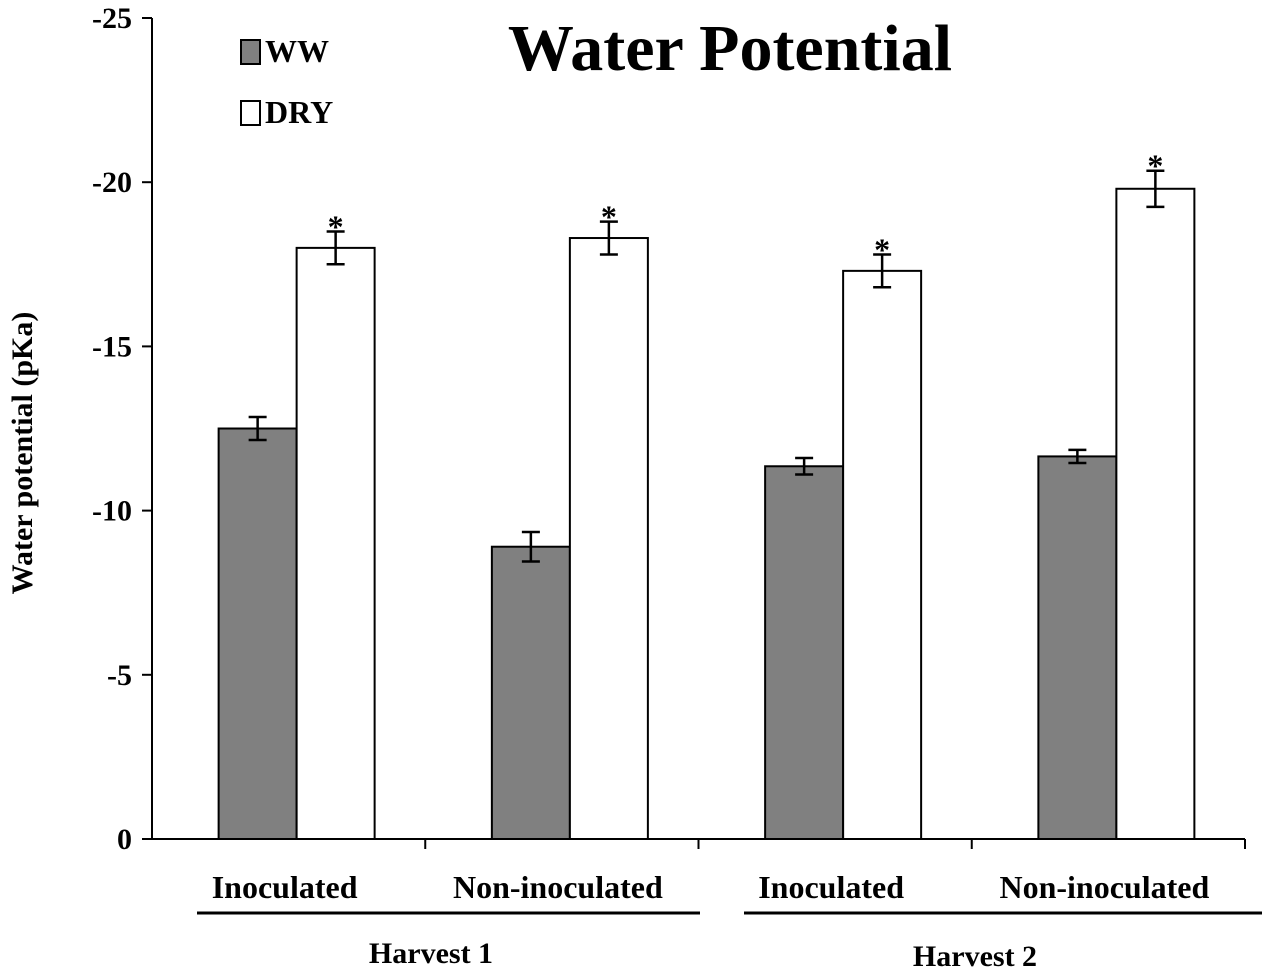  Describe the element at coordinates (299, 112) in the screenshot. I see `legend-label-dry: DRY` at that location.